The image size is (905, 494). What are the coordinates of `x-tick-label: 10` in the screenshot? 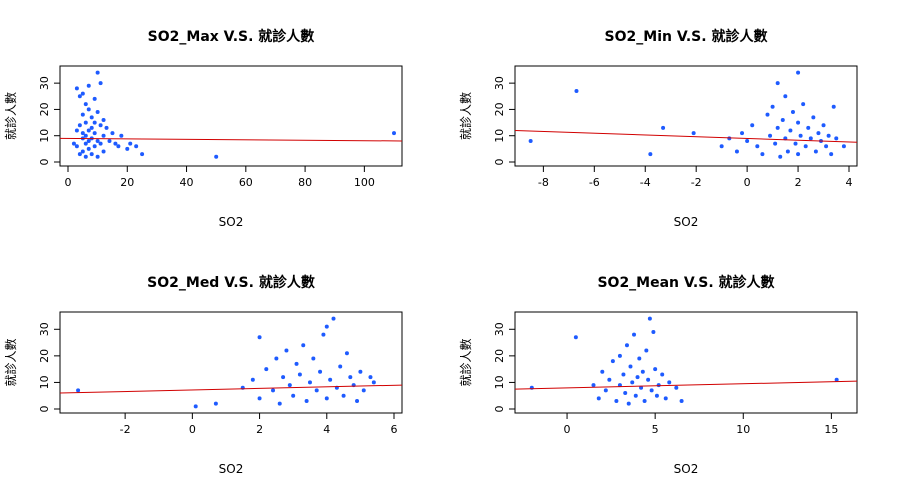 It's located at (743, 429).